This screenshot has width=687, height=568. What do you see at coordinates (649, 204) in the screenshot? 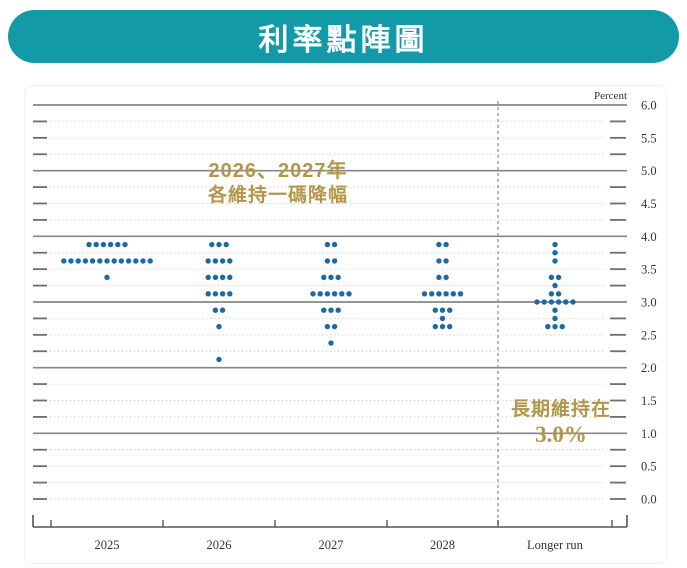
I see `y-tick-label: 4.5` at bounding box center [649, 204].